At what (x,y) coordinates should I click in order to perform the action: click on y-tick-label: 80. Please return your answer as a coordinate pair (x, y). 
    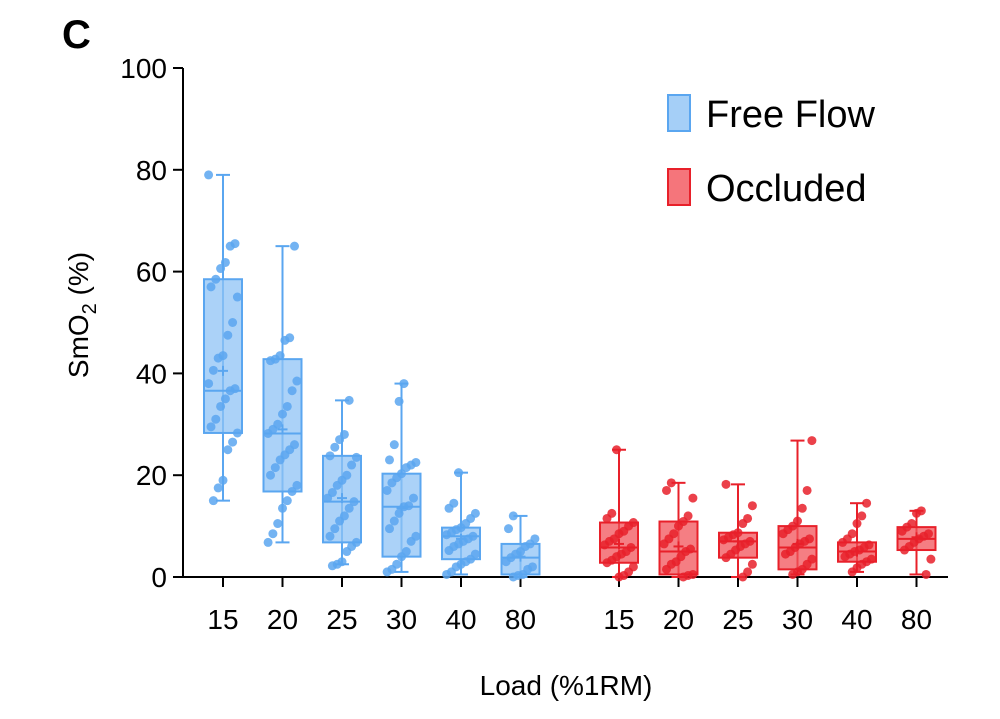
    Looking at the image, I should click on (151, 170).